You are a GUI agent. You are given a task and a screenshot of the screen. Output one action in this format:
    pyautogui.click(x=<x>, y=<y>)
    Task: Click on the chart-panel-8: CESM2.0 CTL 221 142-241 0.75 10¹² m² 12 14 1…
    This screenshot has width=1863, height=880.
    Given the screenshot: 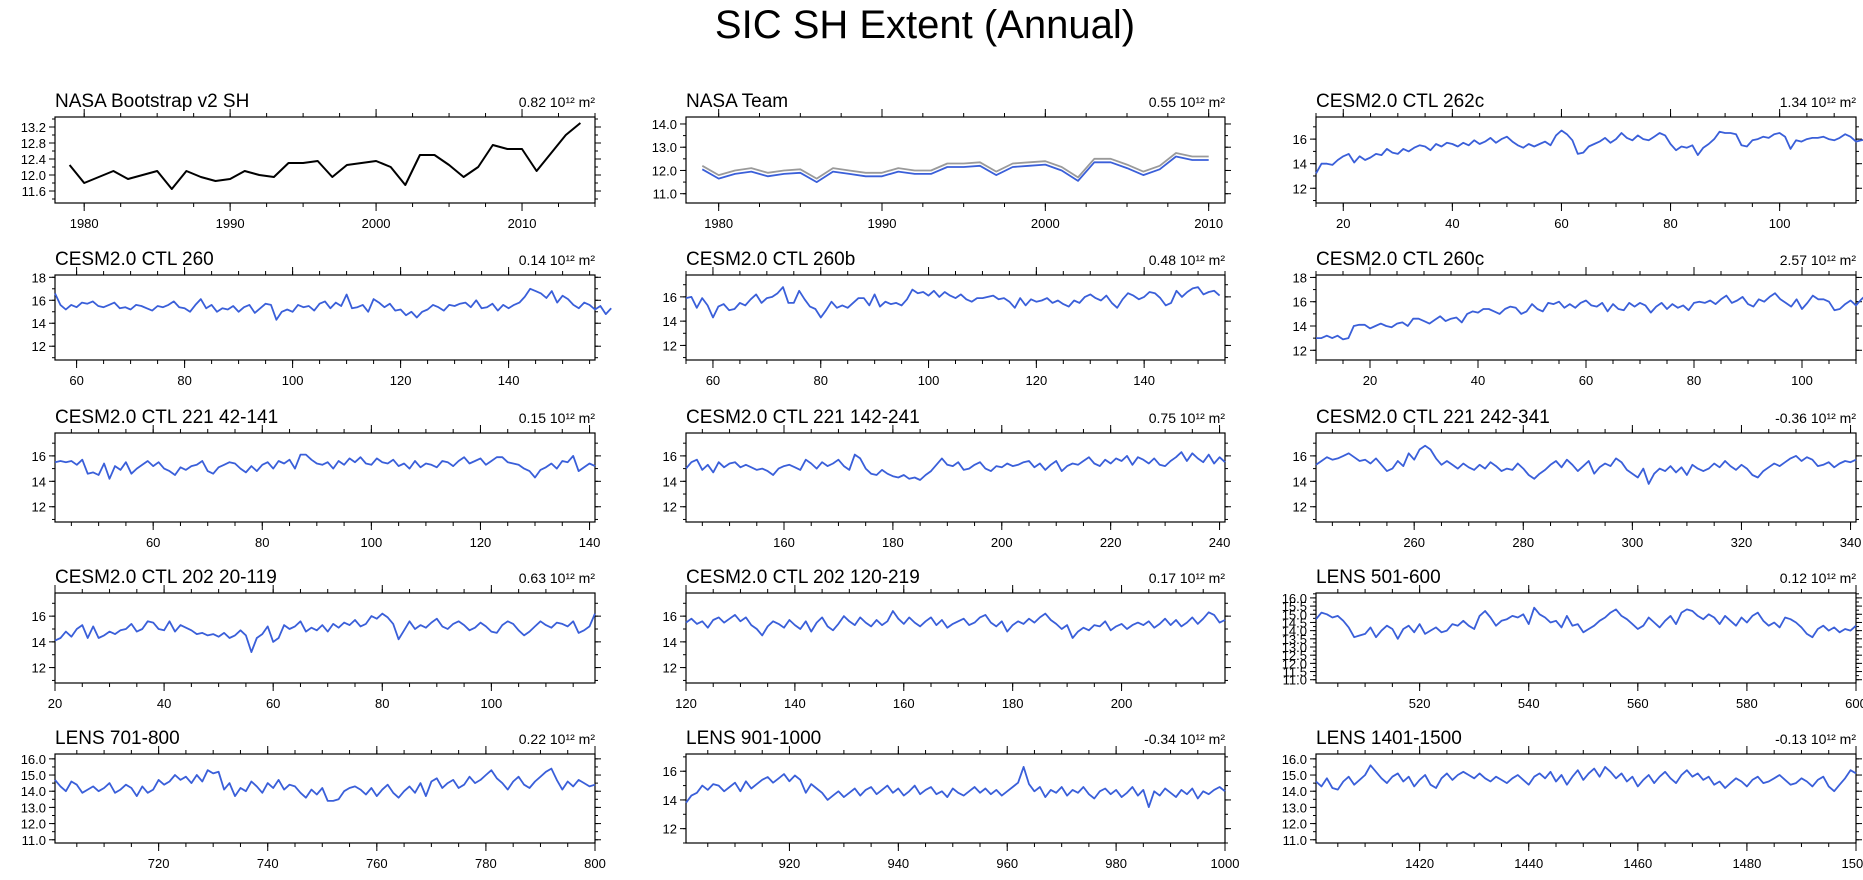 What is the action you would take?
    pyautogui.click(x=947, y=478)
    